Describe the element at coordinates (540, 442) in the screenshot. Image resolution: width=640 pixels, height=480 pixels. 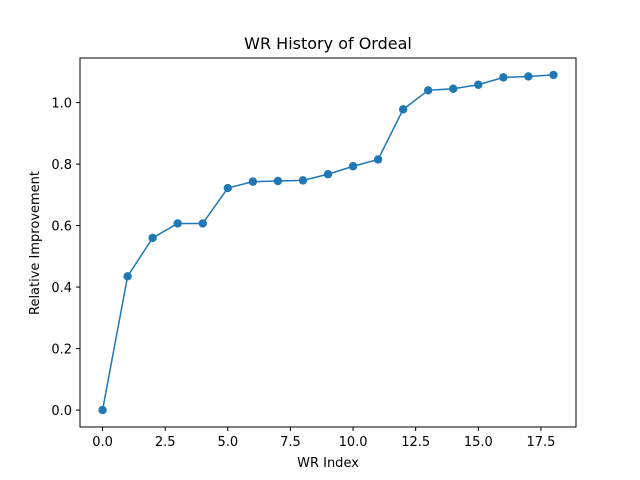
I see `x-tick-label: 17.5` at that location.